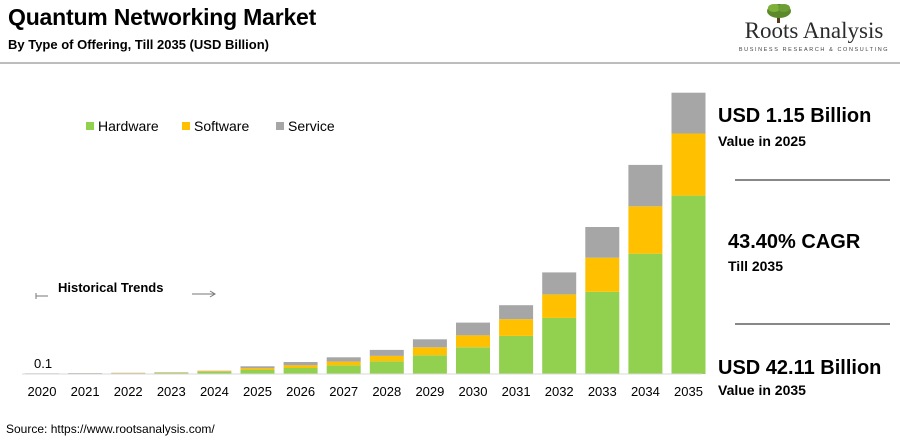 This screenshot has width=900, height=442. Describe the element at coordinates (794, 242) in the screenshot. I see `stat-cagr-value: 43.40% CAGR` at that location.